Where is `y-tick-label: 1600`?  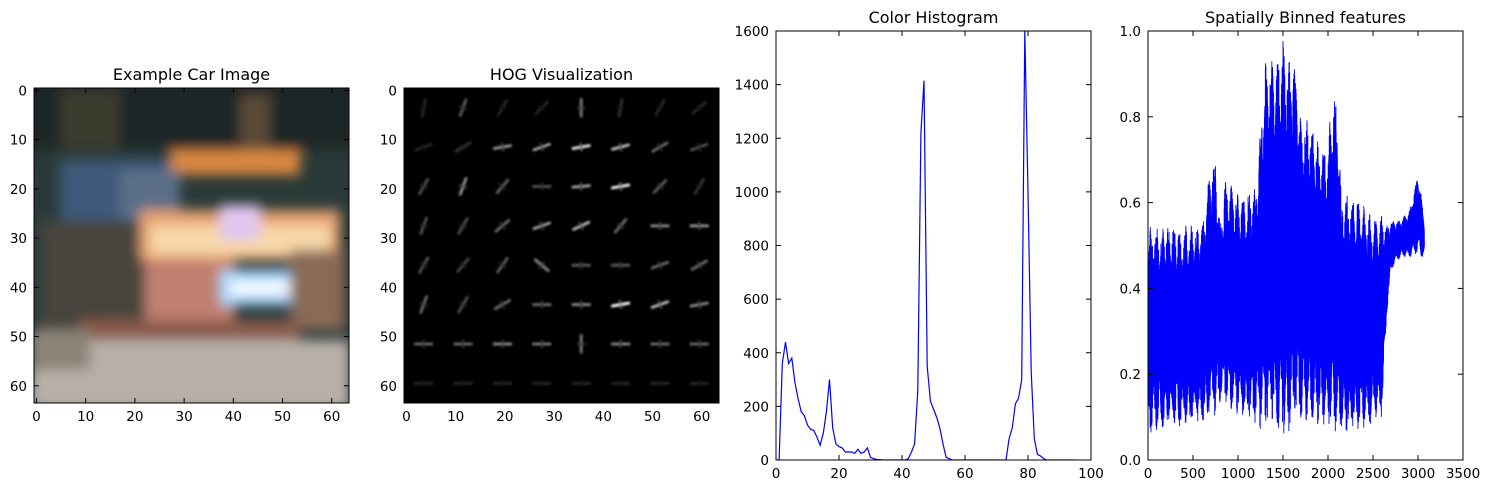
y-tick-label: 1600 is located at coordinates (752, 32).